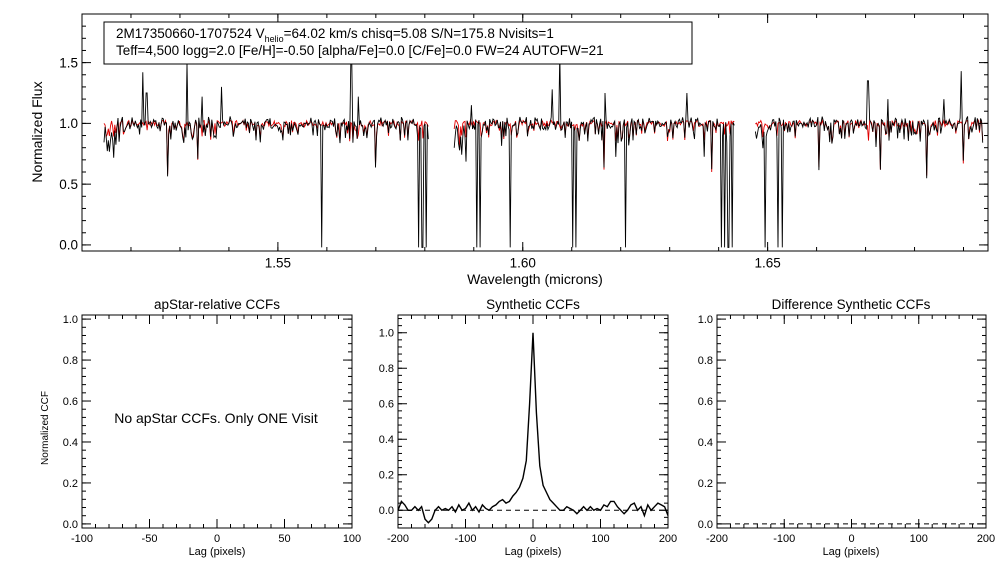  What do you see at coordinates (217, 552) in the screenshot?
I see `apstar-ccf-x-axis-label: Lag (pixels)` at bounding box center [217, 552].